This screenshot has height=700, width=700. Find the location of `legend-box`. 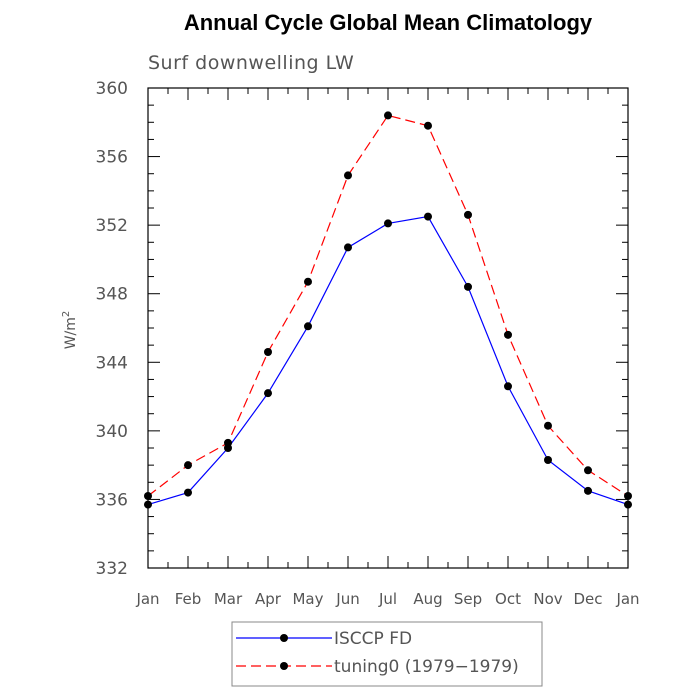

legend-box is located at coordinates (387, 654).